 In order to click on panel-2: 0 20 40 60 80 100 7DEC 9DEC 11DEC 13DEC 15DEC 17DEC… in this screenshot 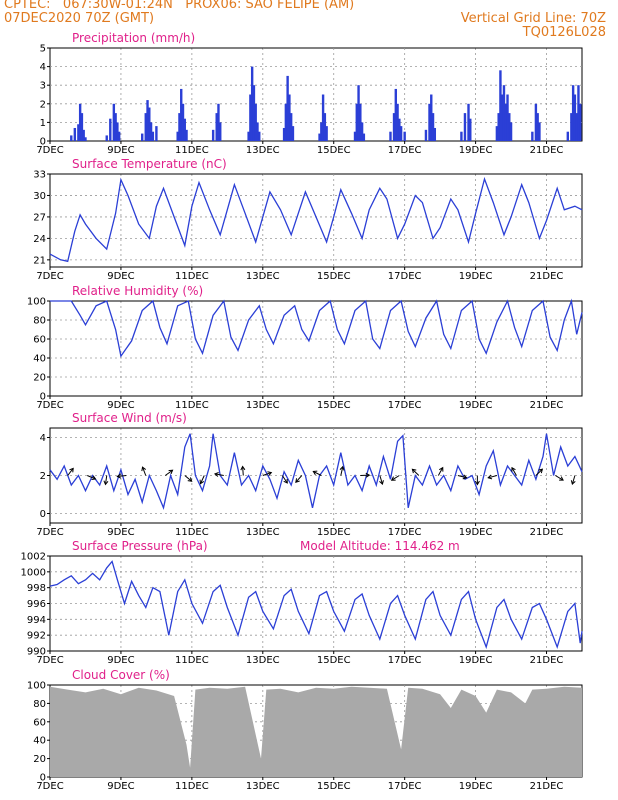, I will do `click(305, 347)`.